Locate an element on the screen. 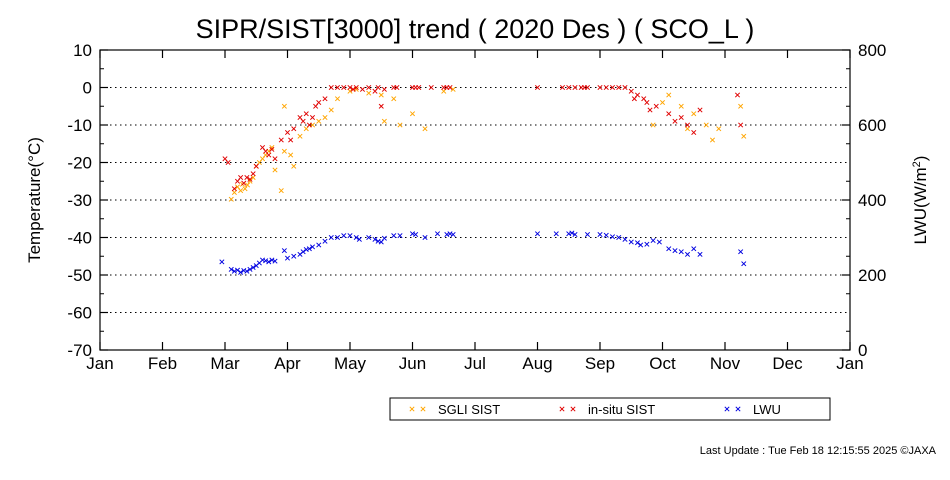  legend-label: SGLI SIST is located at coordinates (469, 409).